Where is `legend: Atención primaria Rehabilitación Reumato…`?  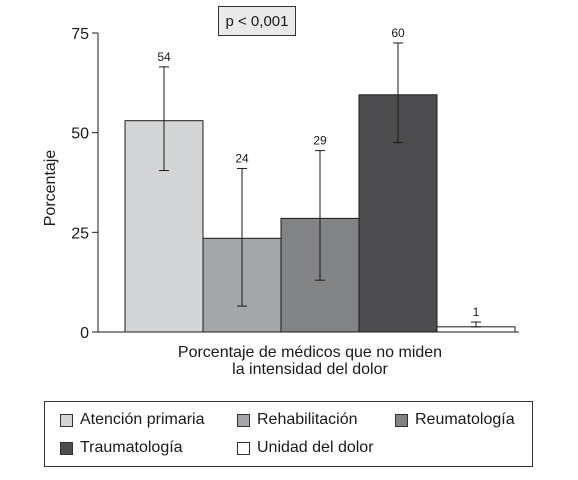 legend: Atención primaria Rehabilitación Reumato… is located at coordinates (288, 434).